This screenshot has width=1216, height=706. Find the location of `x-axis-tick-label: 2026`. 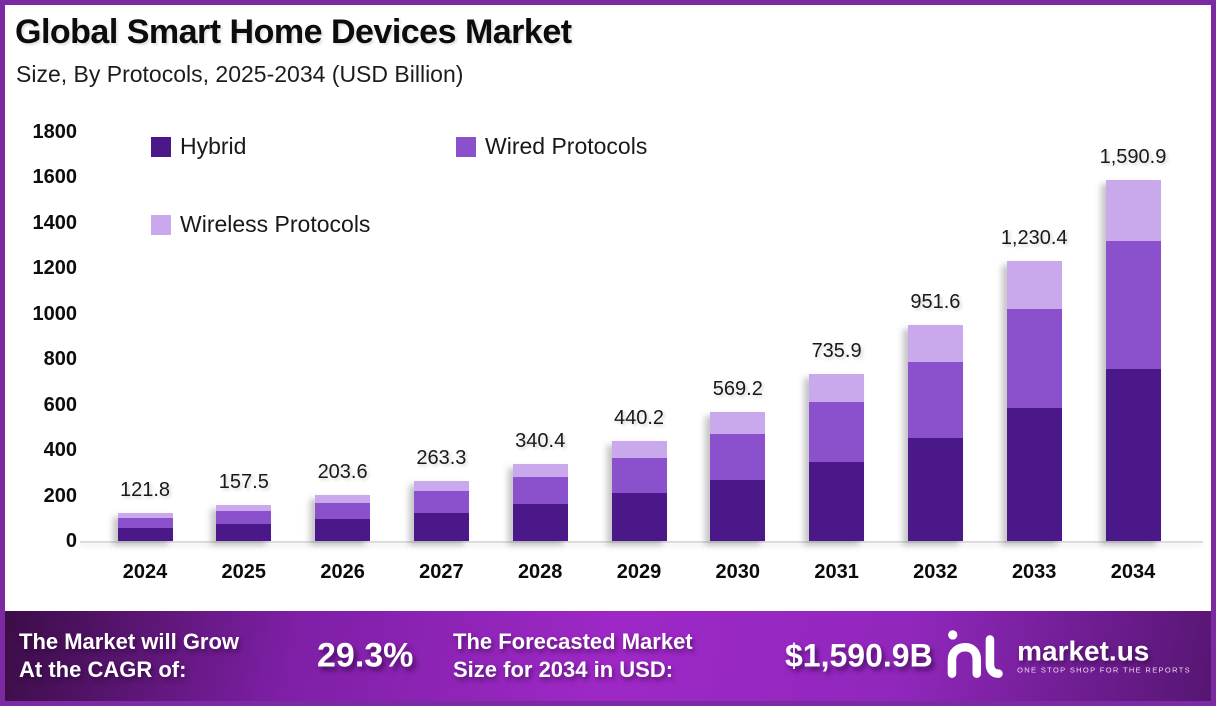

x-axis-tick-label: 2026 is located at coordinates (342, 572).